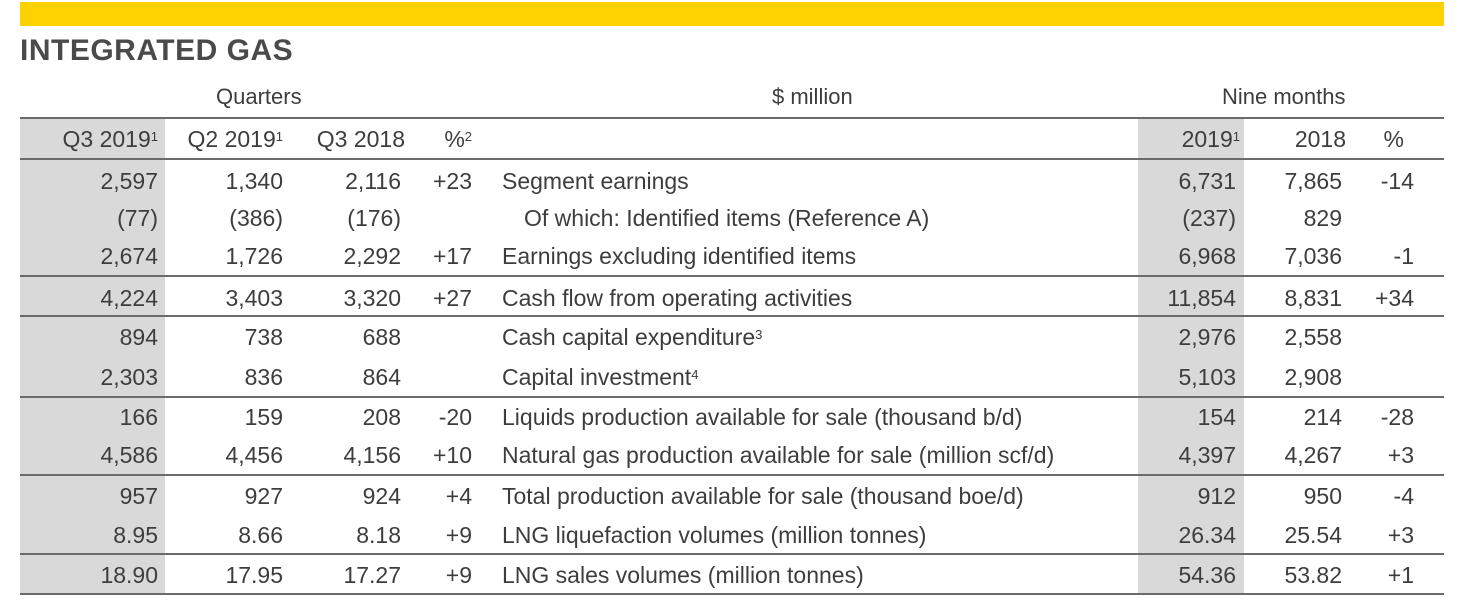 The height and width of the screenshot is (607, 1476). I want to click on cell-q3-2019: 4,224, so click(129, 298).